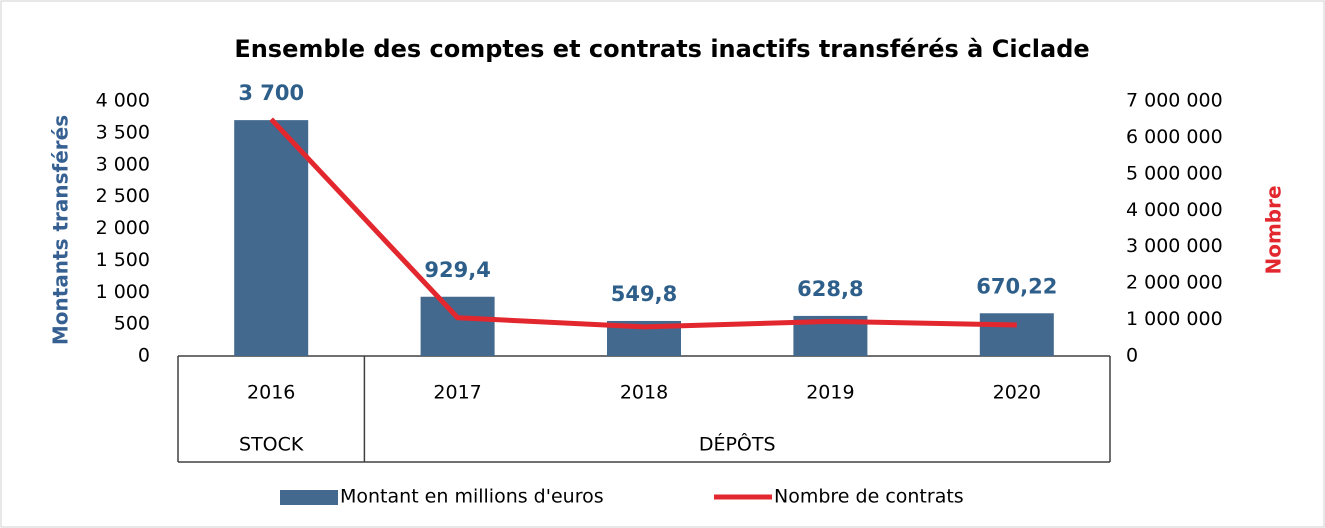 Image resolution: width=1325 pixels, height=528 pixels. I want to click on y2-tick-label: 0, so click(1132, 356).